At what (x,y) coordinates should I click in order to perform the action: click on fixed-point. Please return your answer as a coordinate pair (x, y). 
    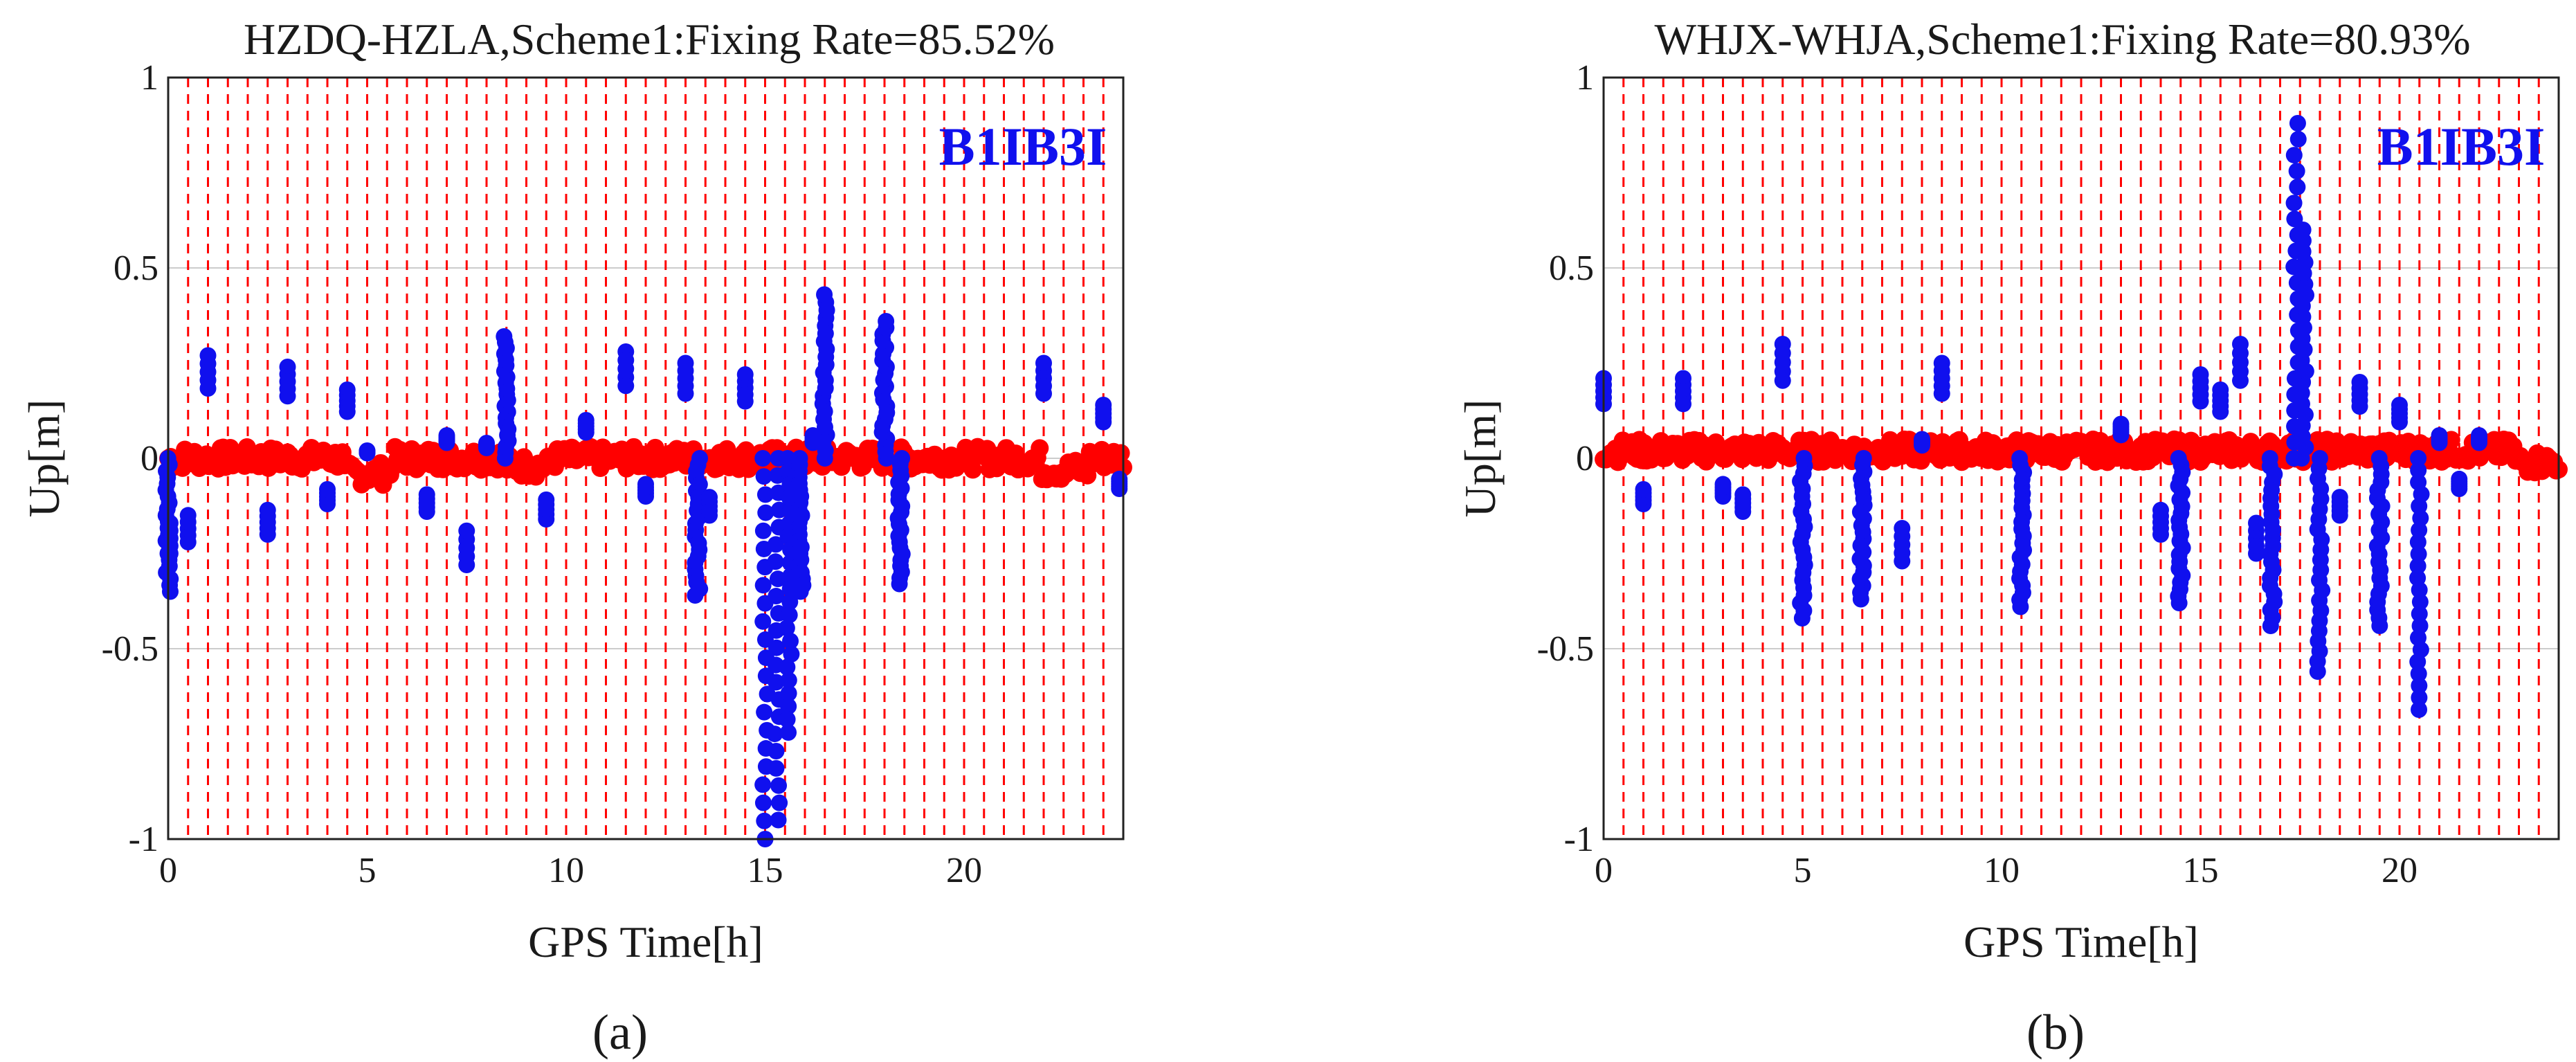
    Looking at the image, I should click on (524, 457).